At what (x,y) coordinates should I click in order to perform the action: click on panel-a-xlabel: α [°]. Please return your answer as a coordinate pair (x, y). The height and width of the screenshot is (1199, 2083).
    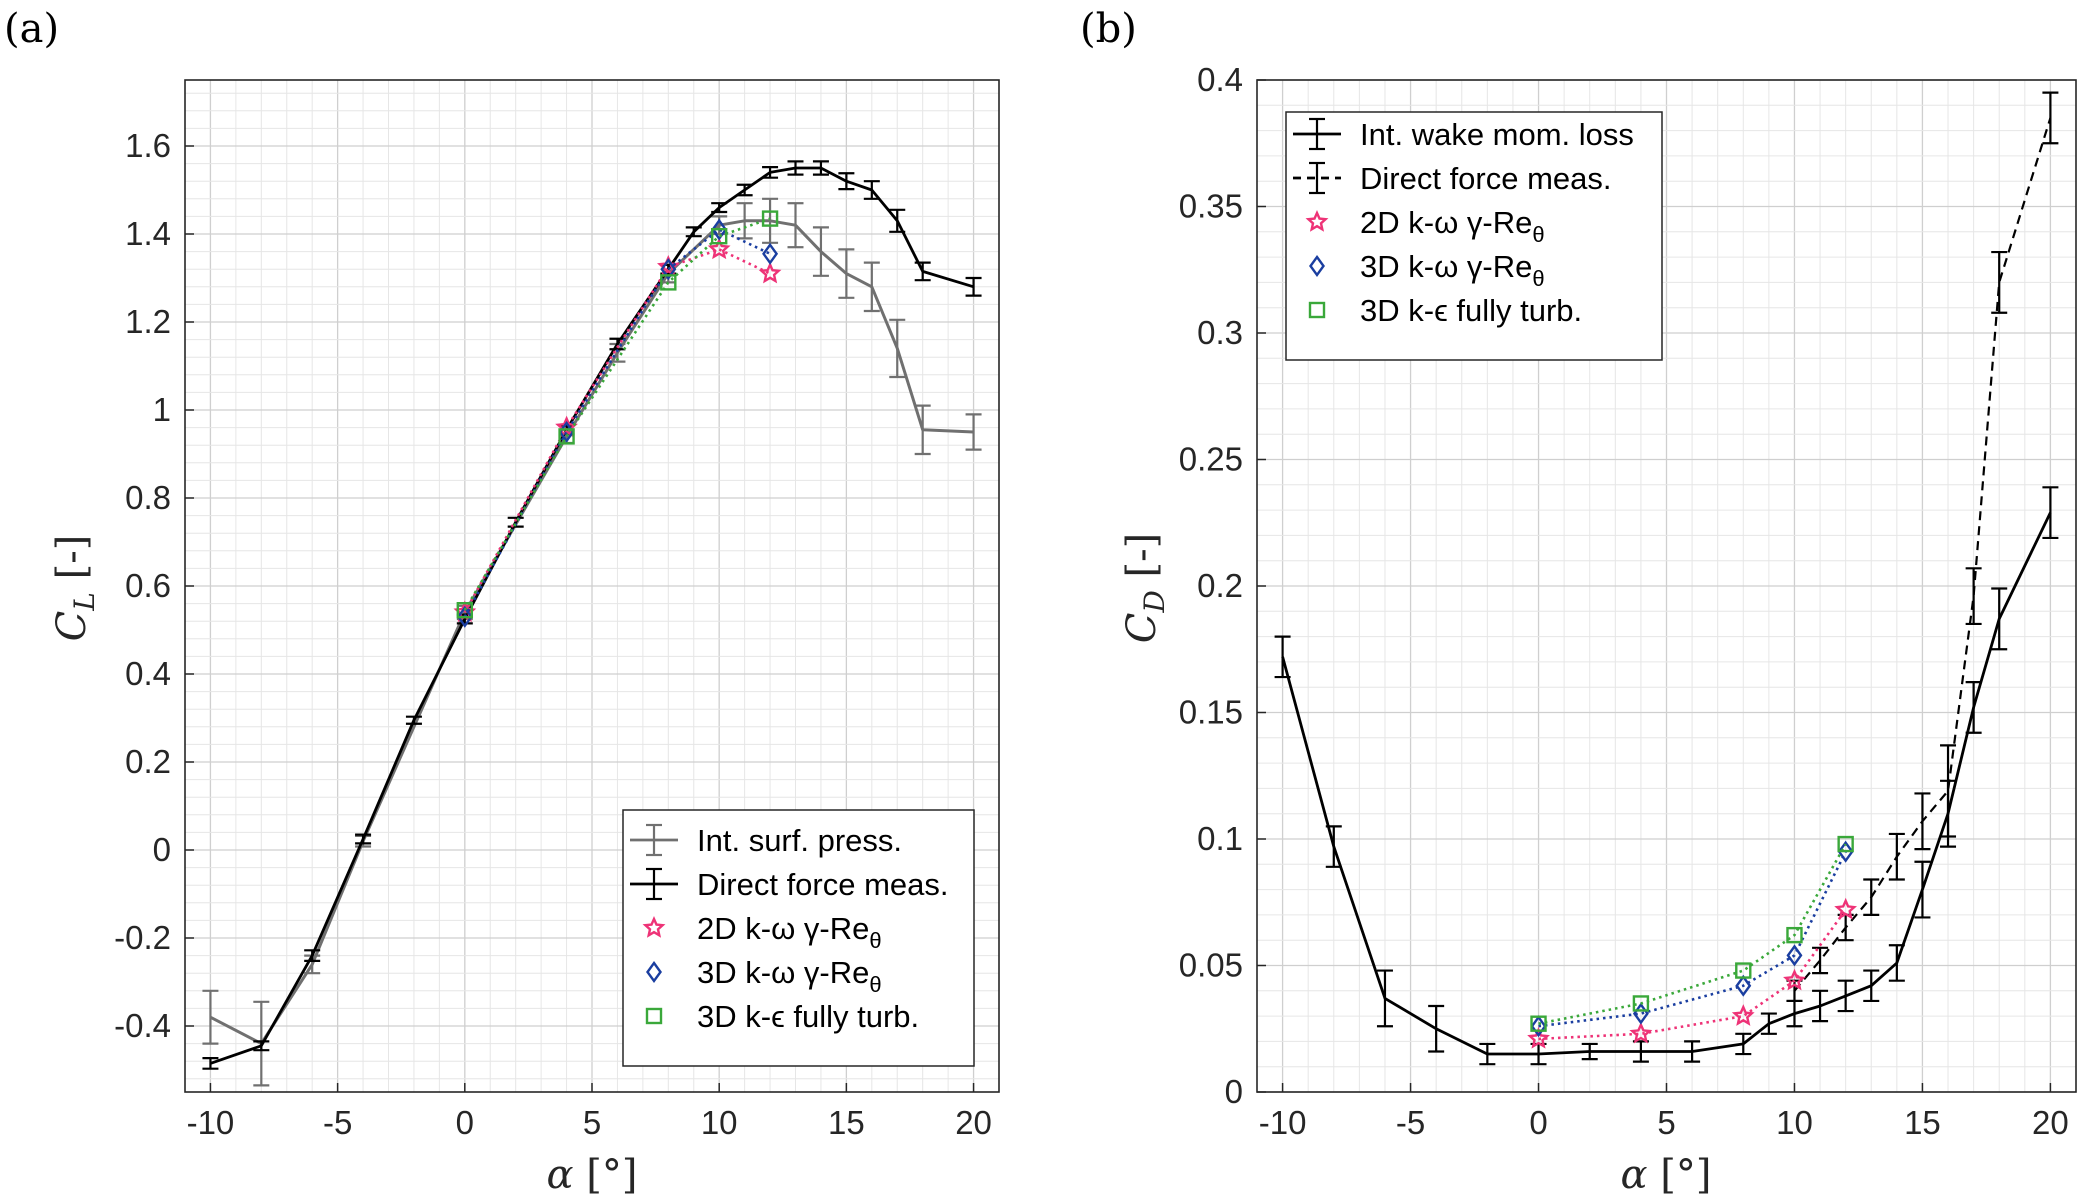
    Looking at the image, I should click on (592, 1175).